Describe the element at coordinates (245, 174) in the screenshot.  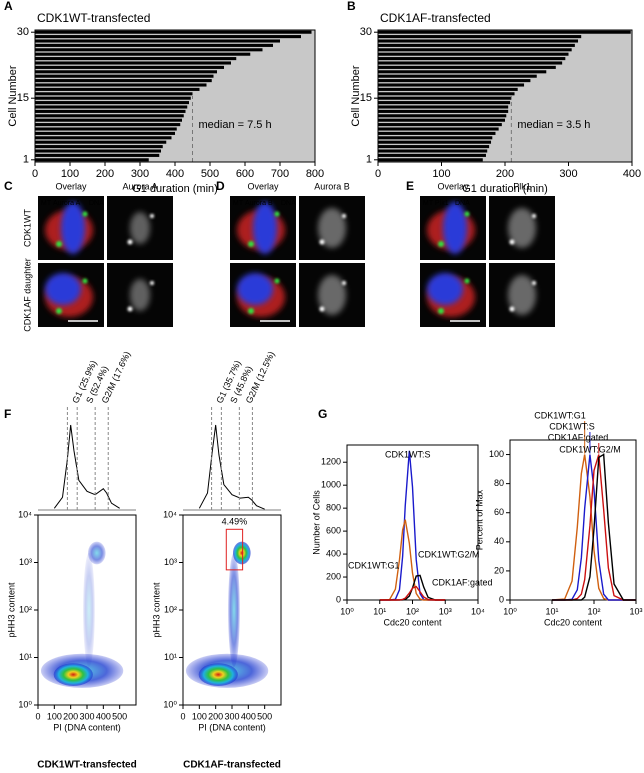
I see `x-tick-label: 600` at that location.